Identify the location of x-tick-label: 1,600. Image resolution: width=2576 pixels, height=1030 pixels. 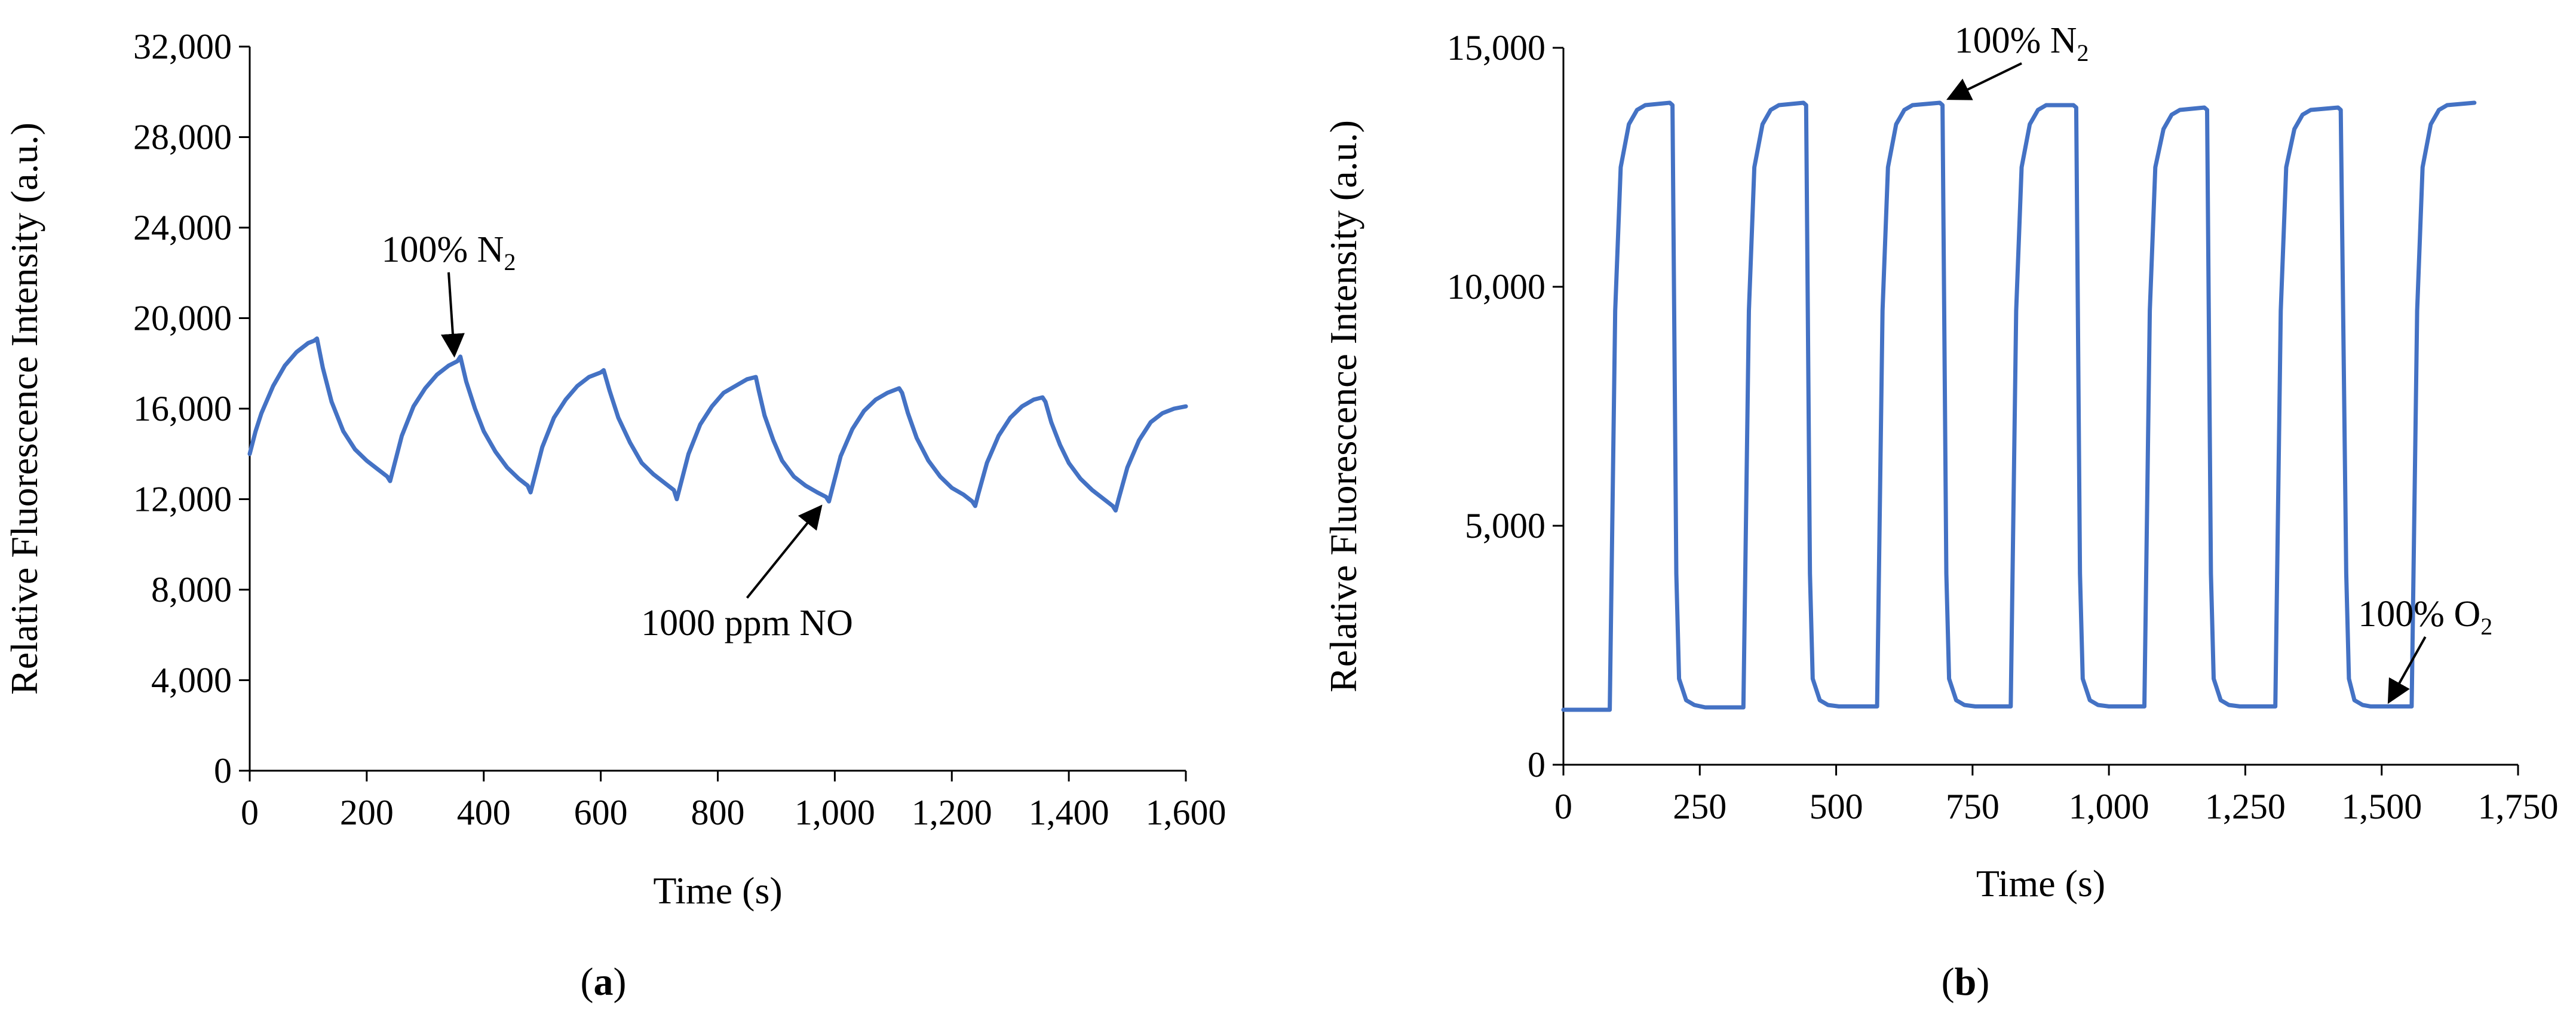
(1186, 813).